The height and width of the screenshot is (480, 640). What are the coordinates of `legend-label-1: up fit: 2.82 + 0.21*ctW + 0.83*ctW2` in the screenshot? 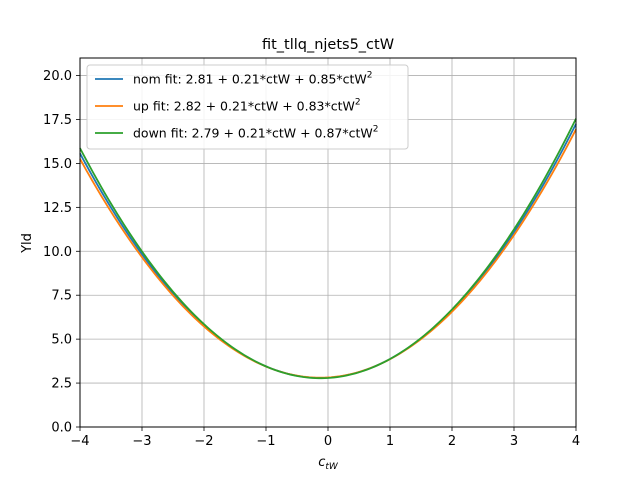 It's located at (247, 106).